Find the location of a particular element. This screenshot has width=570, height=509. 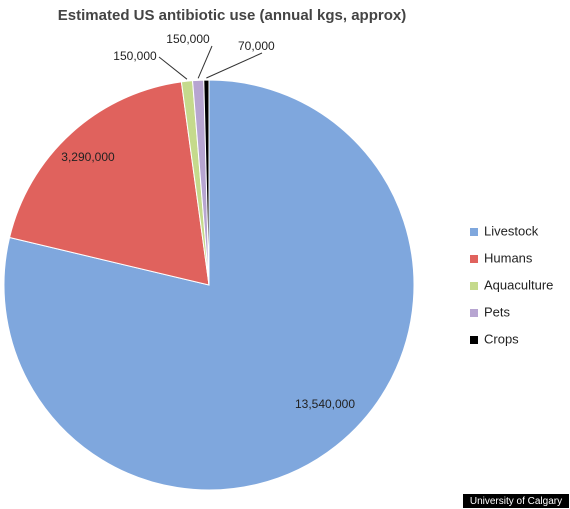

legend-label: Pets is located at coordinates (497, 311).